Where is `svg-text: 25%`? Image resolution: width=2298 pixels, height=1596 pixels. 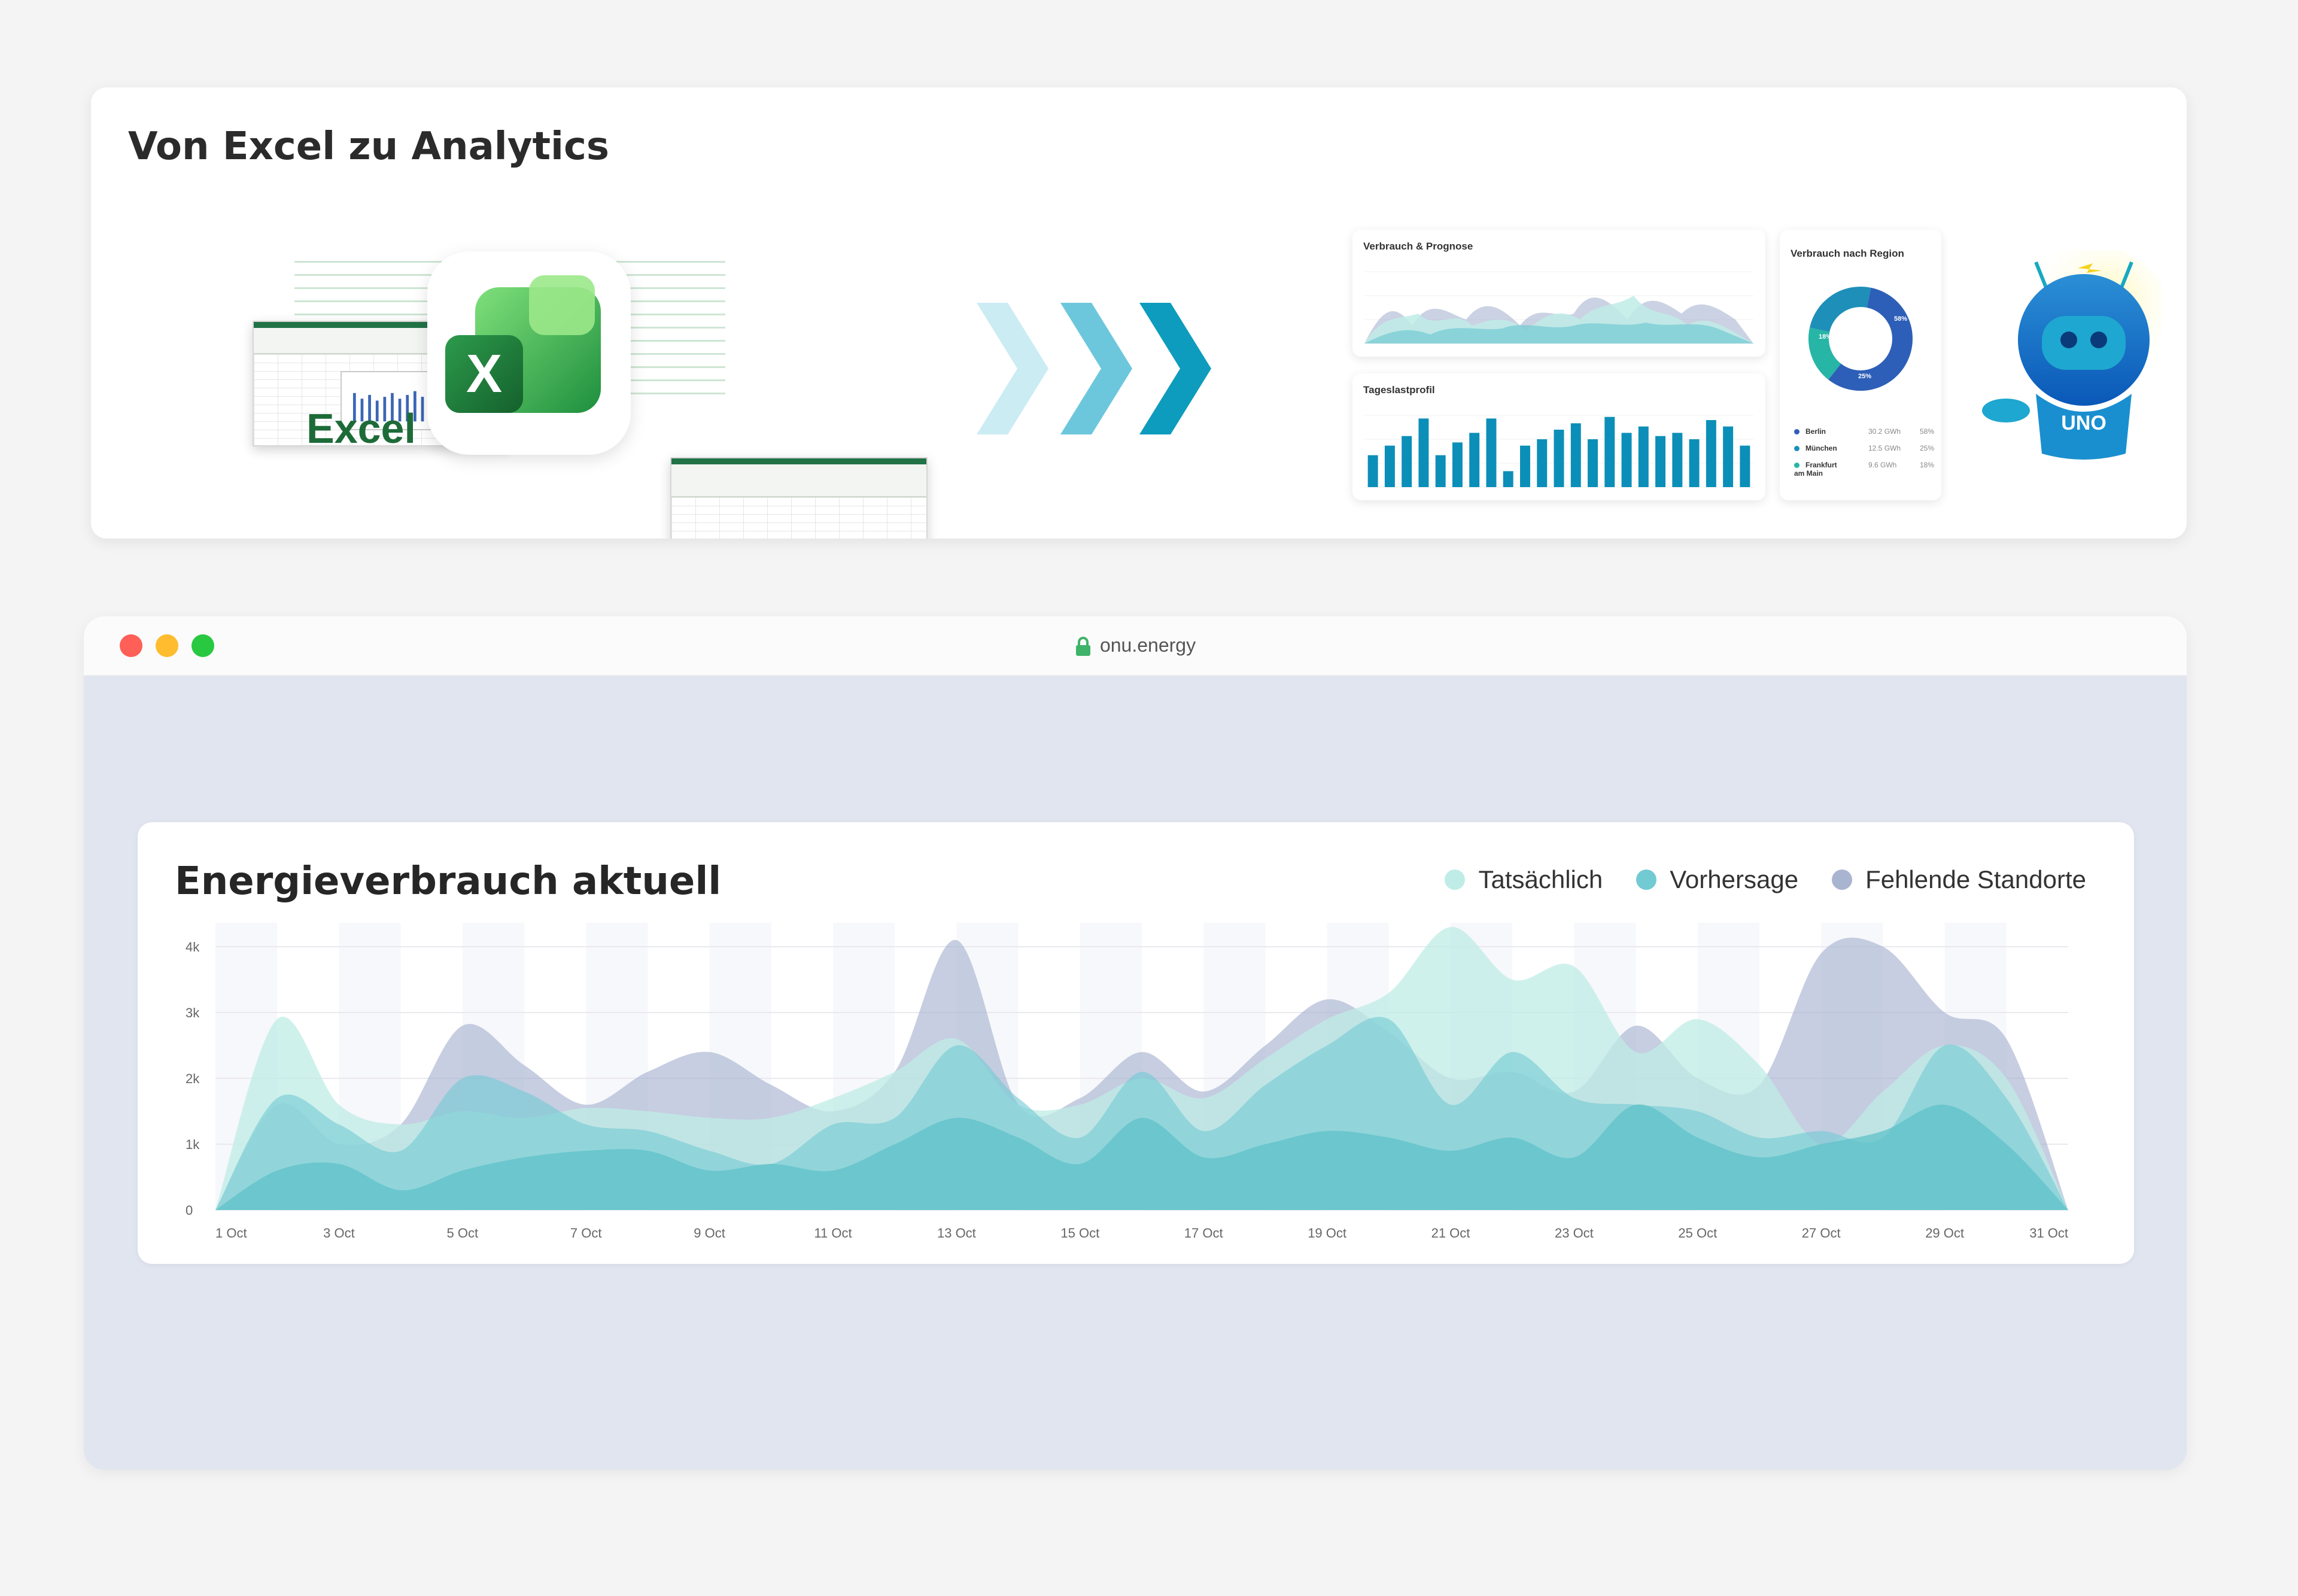
svg-text: 25% is located at coordinates (1864, 376).